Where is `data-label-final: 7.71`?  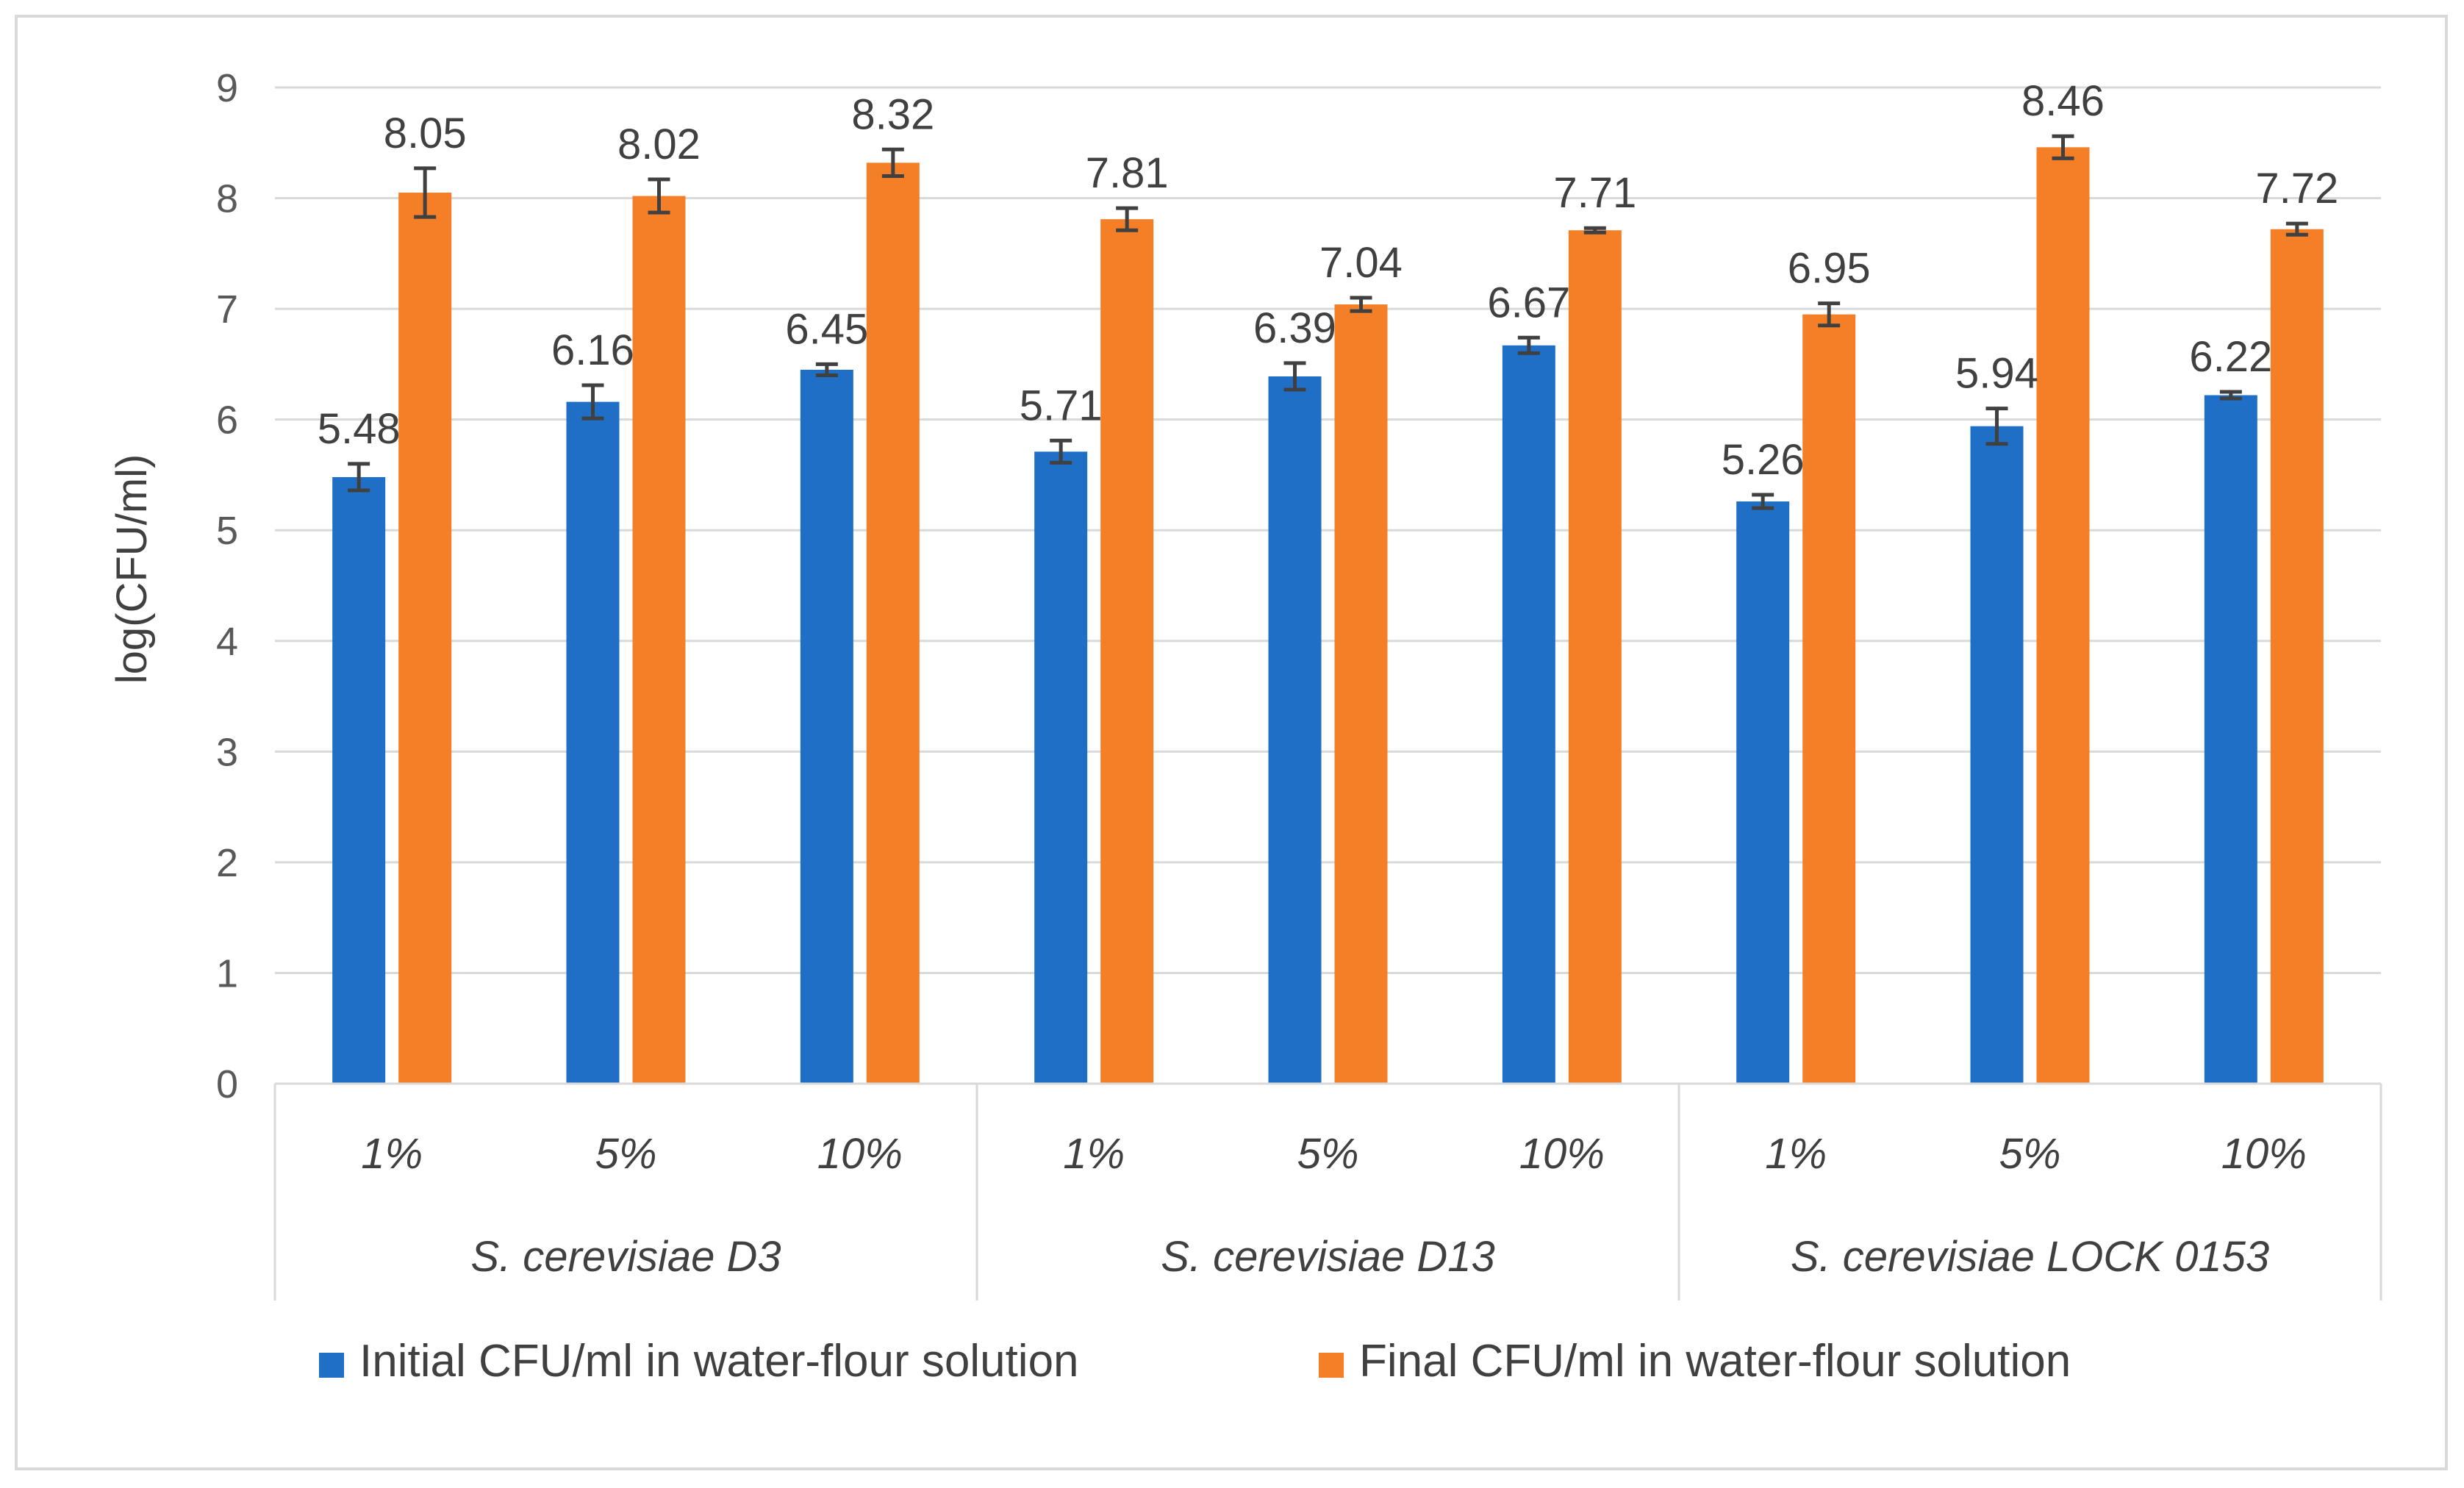
data-label-final: 7.71 is located at coordinates (1595, 193).